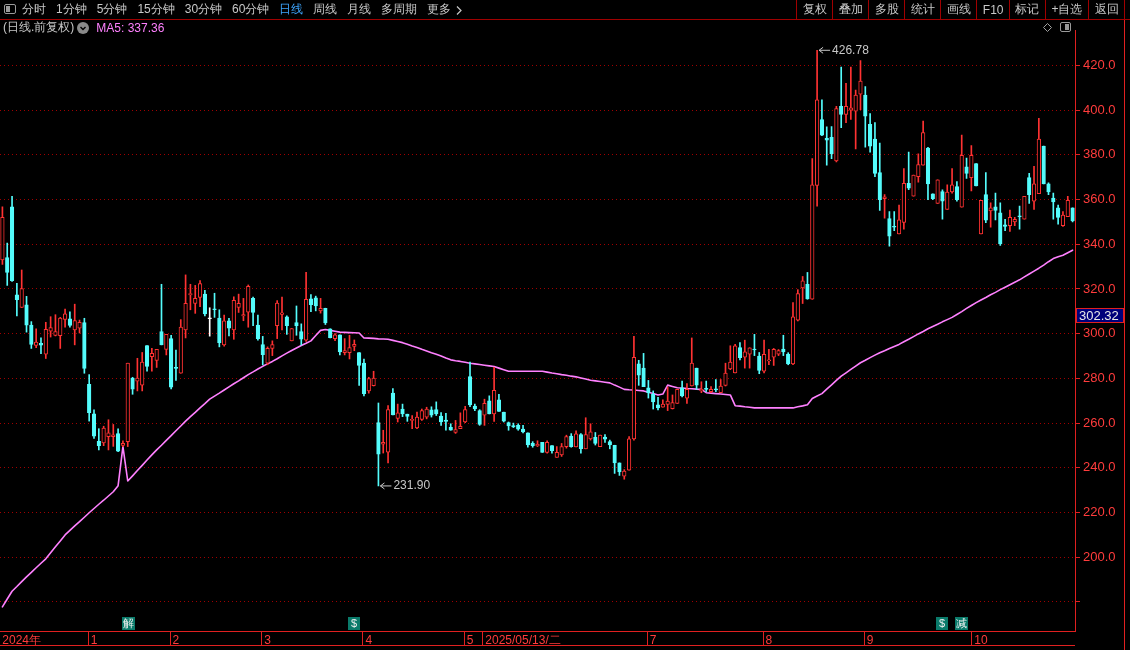  I want to click on x-tick-label: 5, so click(470, 639).